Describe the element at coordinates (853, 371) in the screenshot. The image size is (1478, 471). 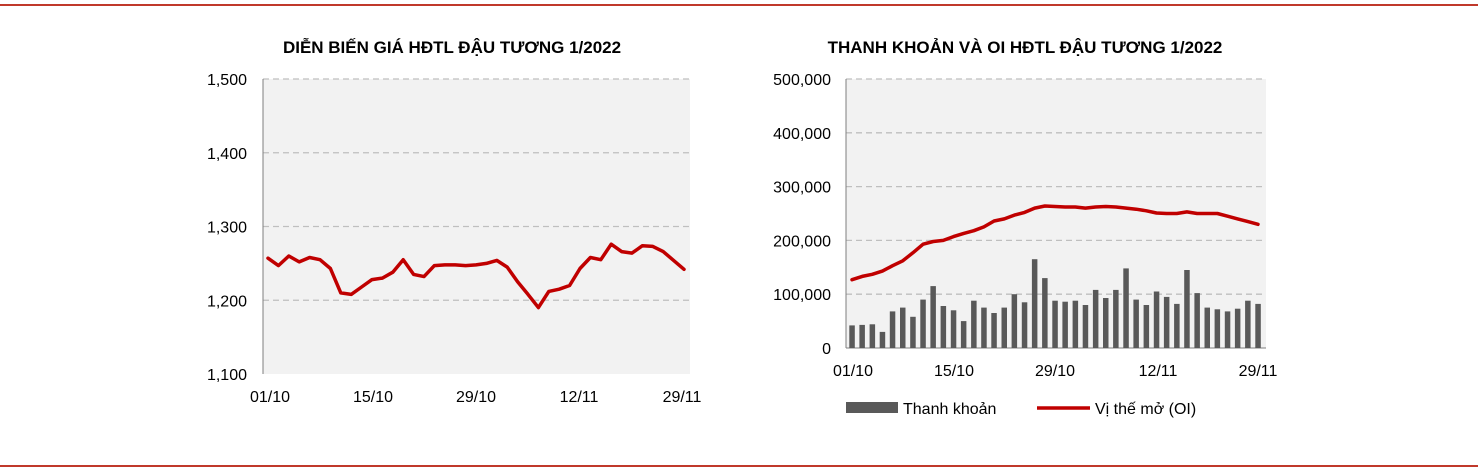
I see `liquidity-x-tick-label: 01/10` at that location.